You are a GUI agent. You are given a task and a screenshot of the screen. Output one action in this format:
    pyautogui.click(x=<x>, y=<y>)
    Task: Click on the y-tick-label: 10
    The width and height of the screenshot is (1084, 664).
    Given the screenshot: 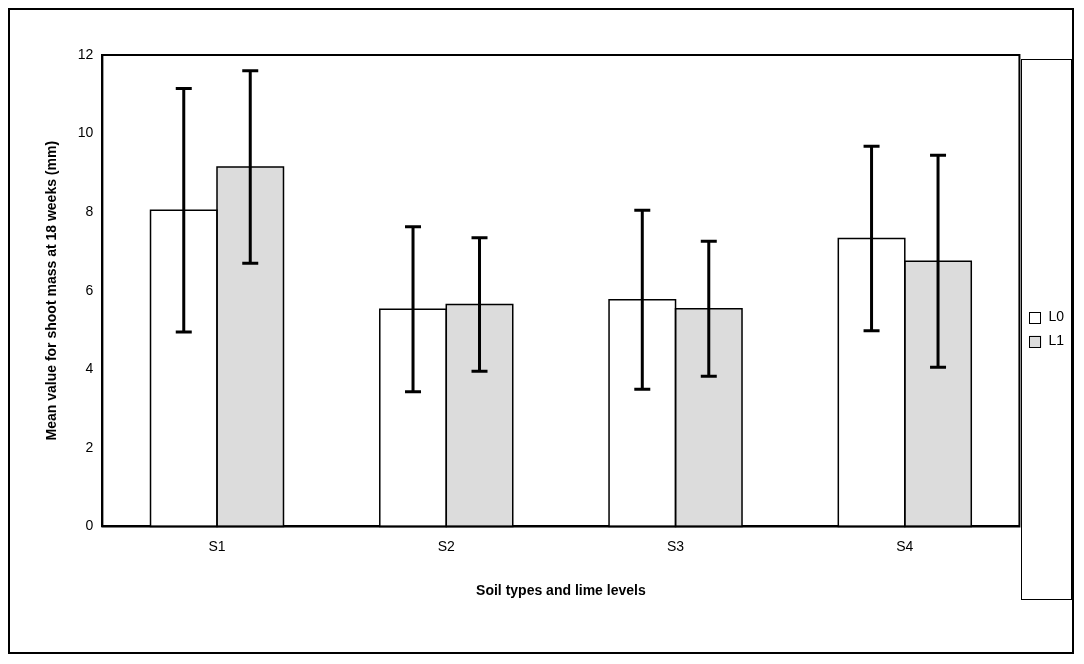 What is the action you would take?
    pyautogui.click(x=85, y=132)
    